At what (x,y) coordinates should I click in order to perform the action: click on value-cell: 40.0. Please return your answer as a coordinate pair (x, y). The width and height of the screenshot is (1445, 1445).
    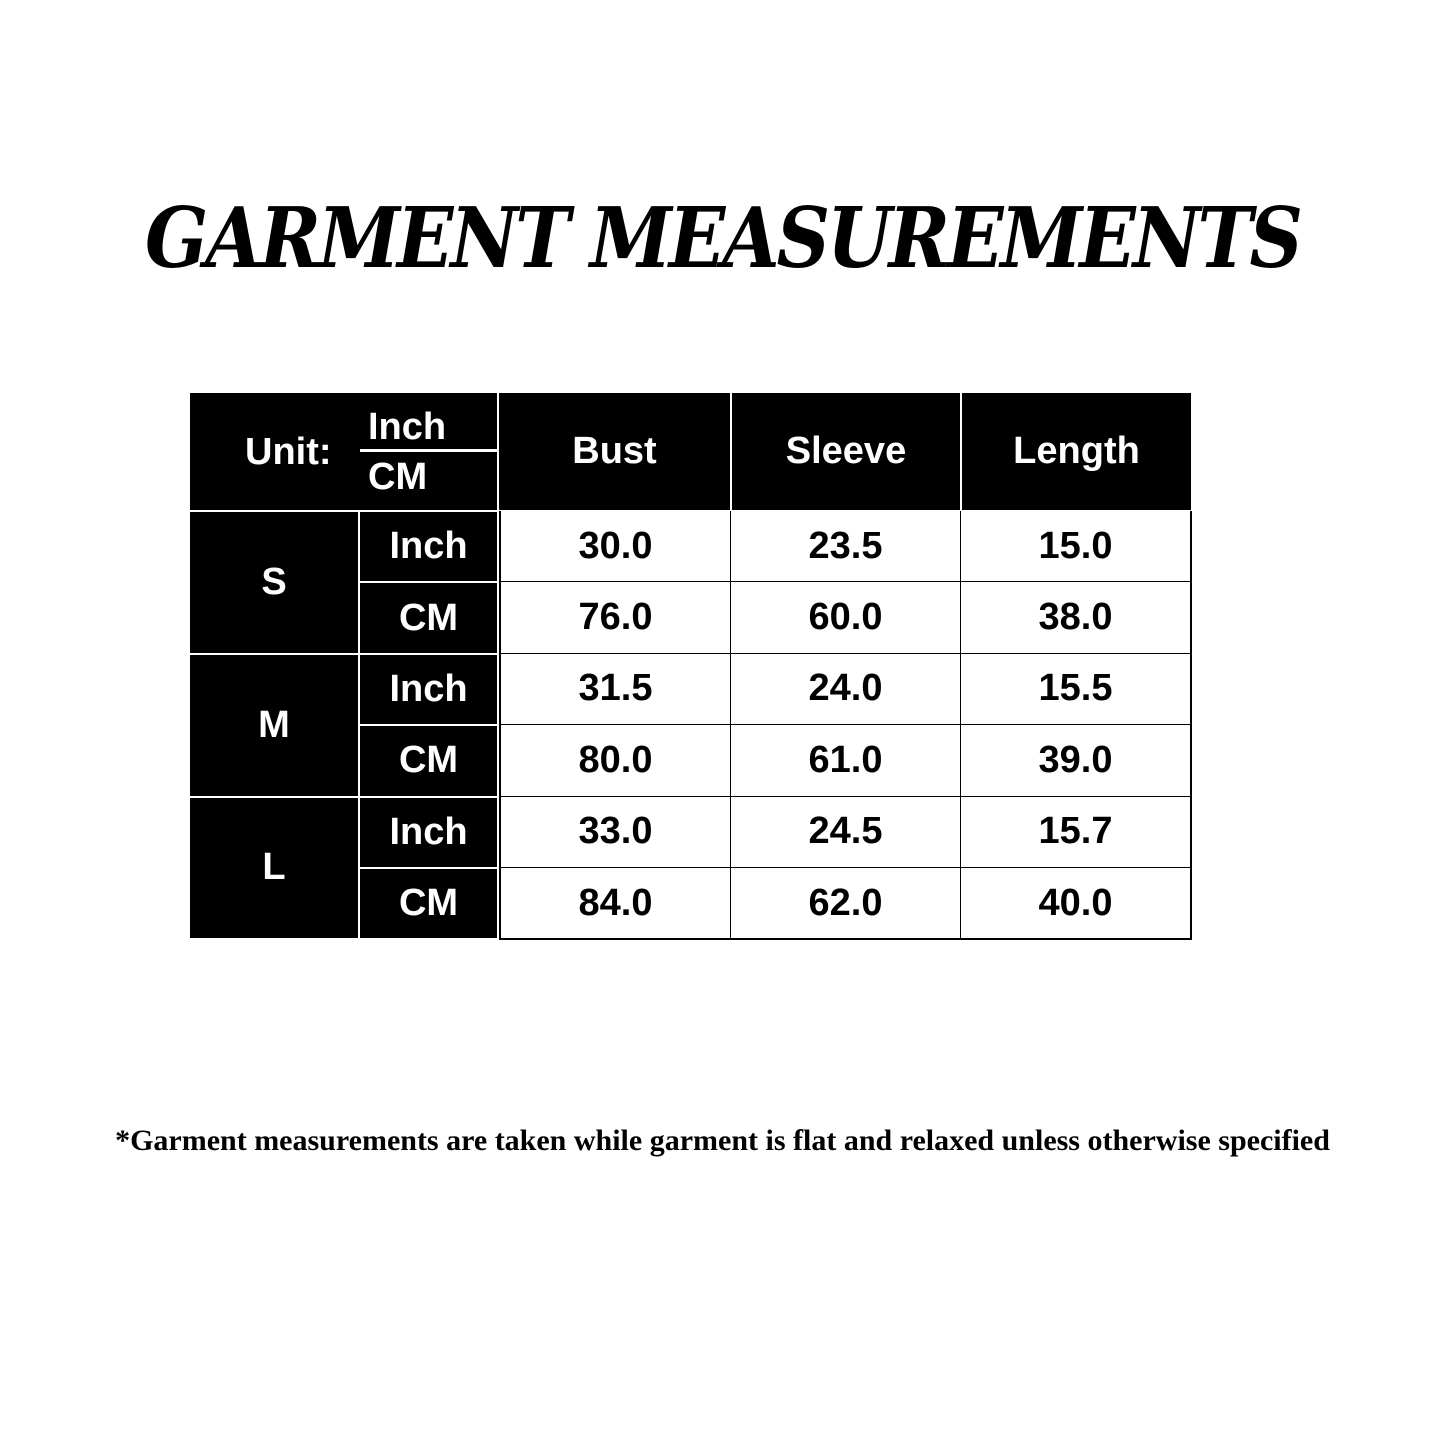
    Looking at the image, I should click on (1076, 904).